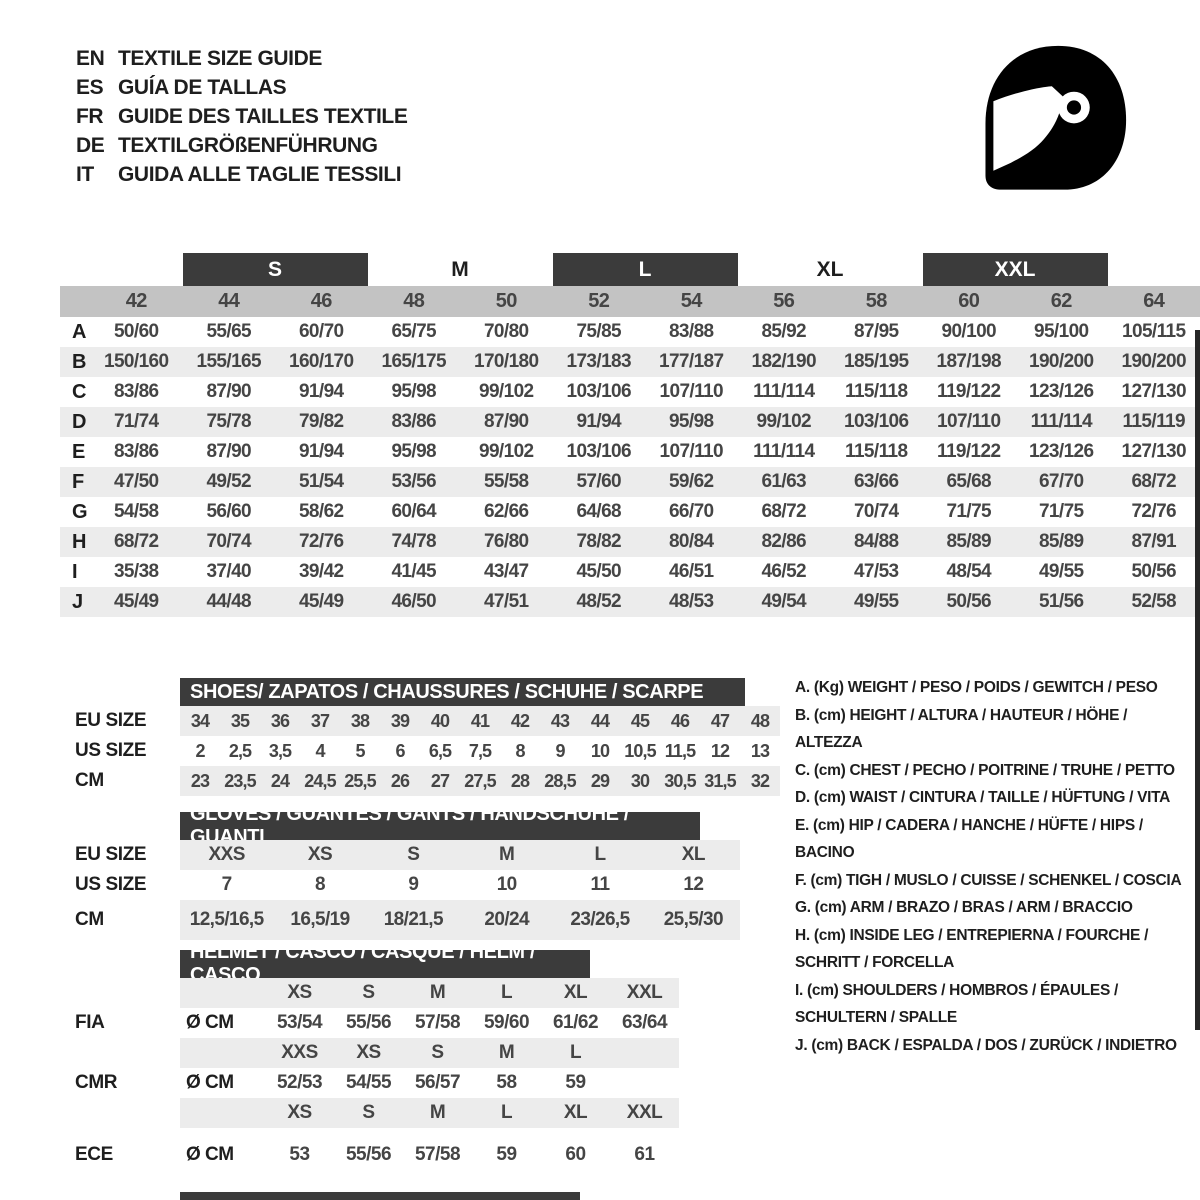 The height and width of the screenshot is (1200, 1200). I want to click on helmet-size-cell: 57/58, so click(437, 1154).